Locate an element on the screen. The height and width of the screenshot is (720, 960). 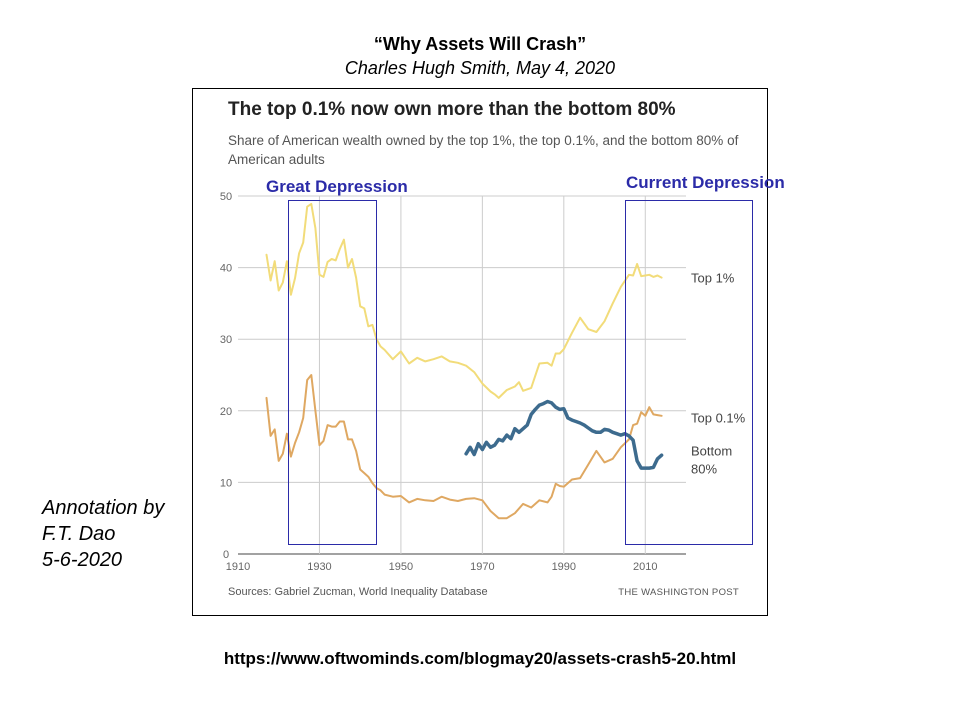
current-depression-label: Current Depression is located at coordinates (705, 182).